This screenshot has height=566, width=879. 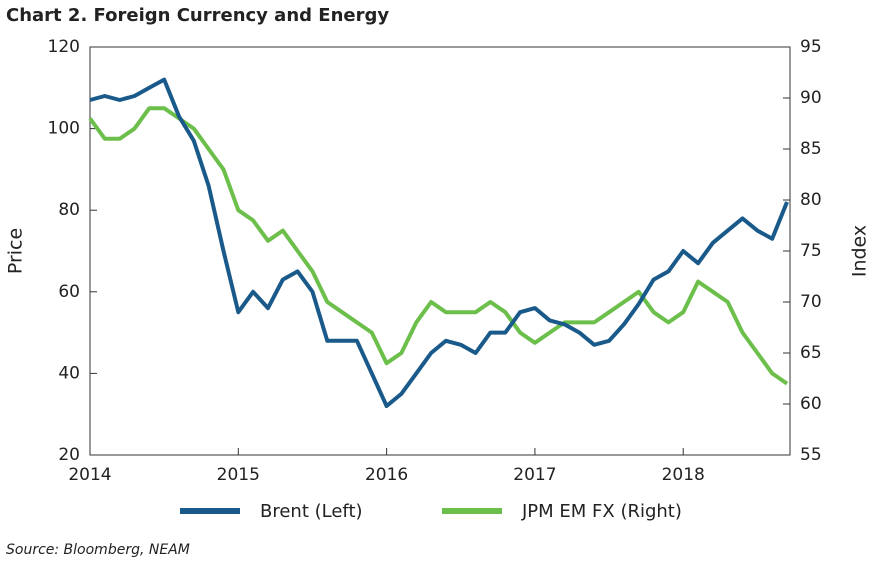 I want to click on y2-tick-label: 70, so click(x=811, y=302).